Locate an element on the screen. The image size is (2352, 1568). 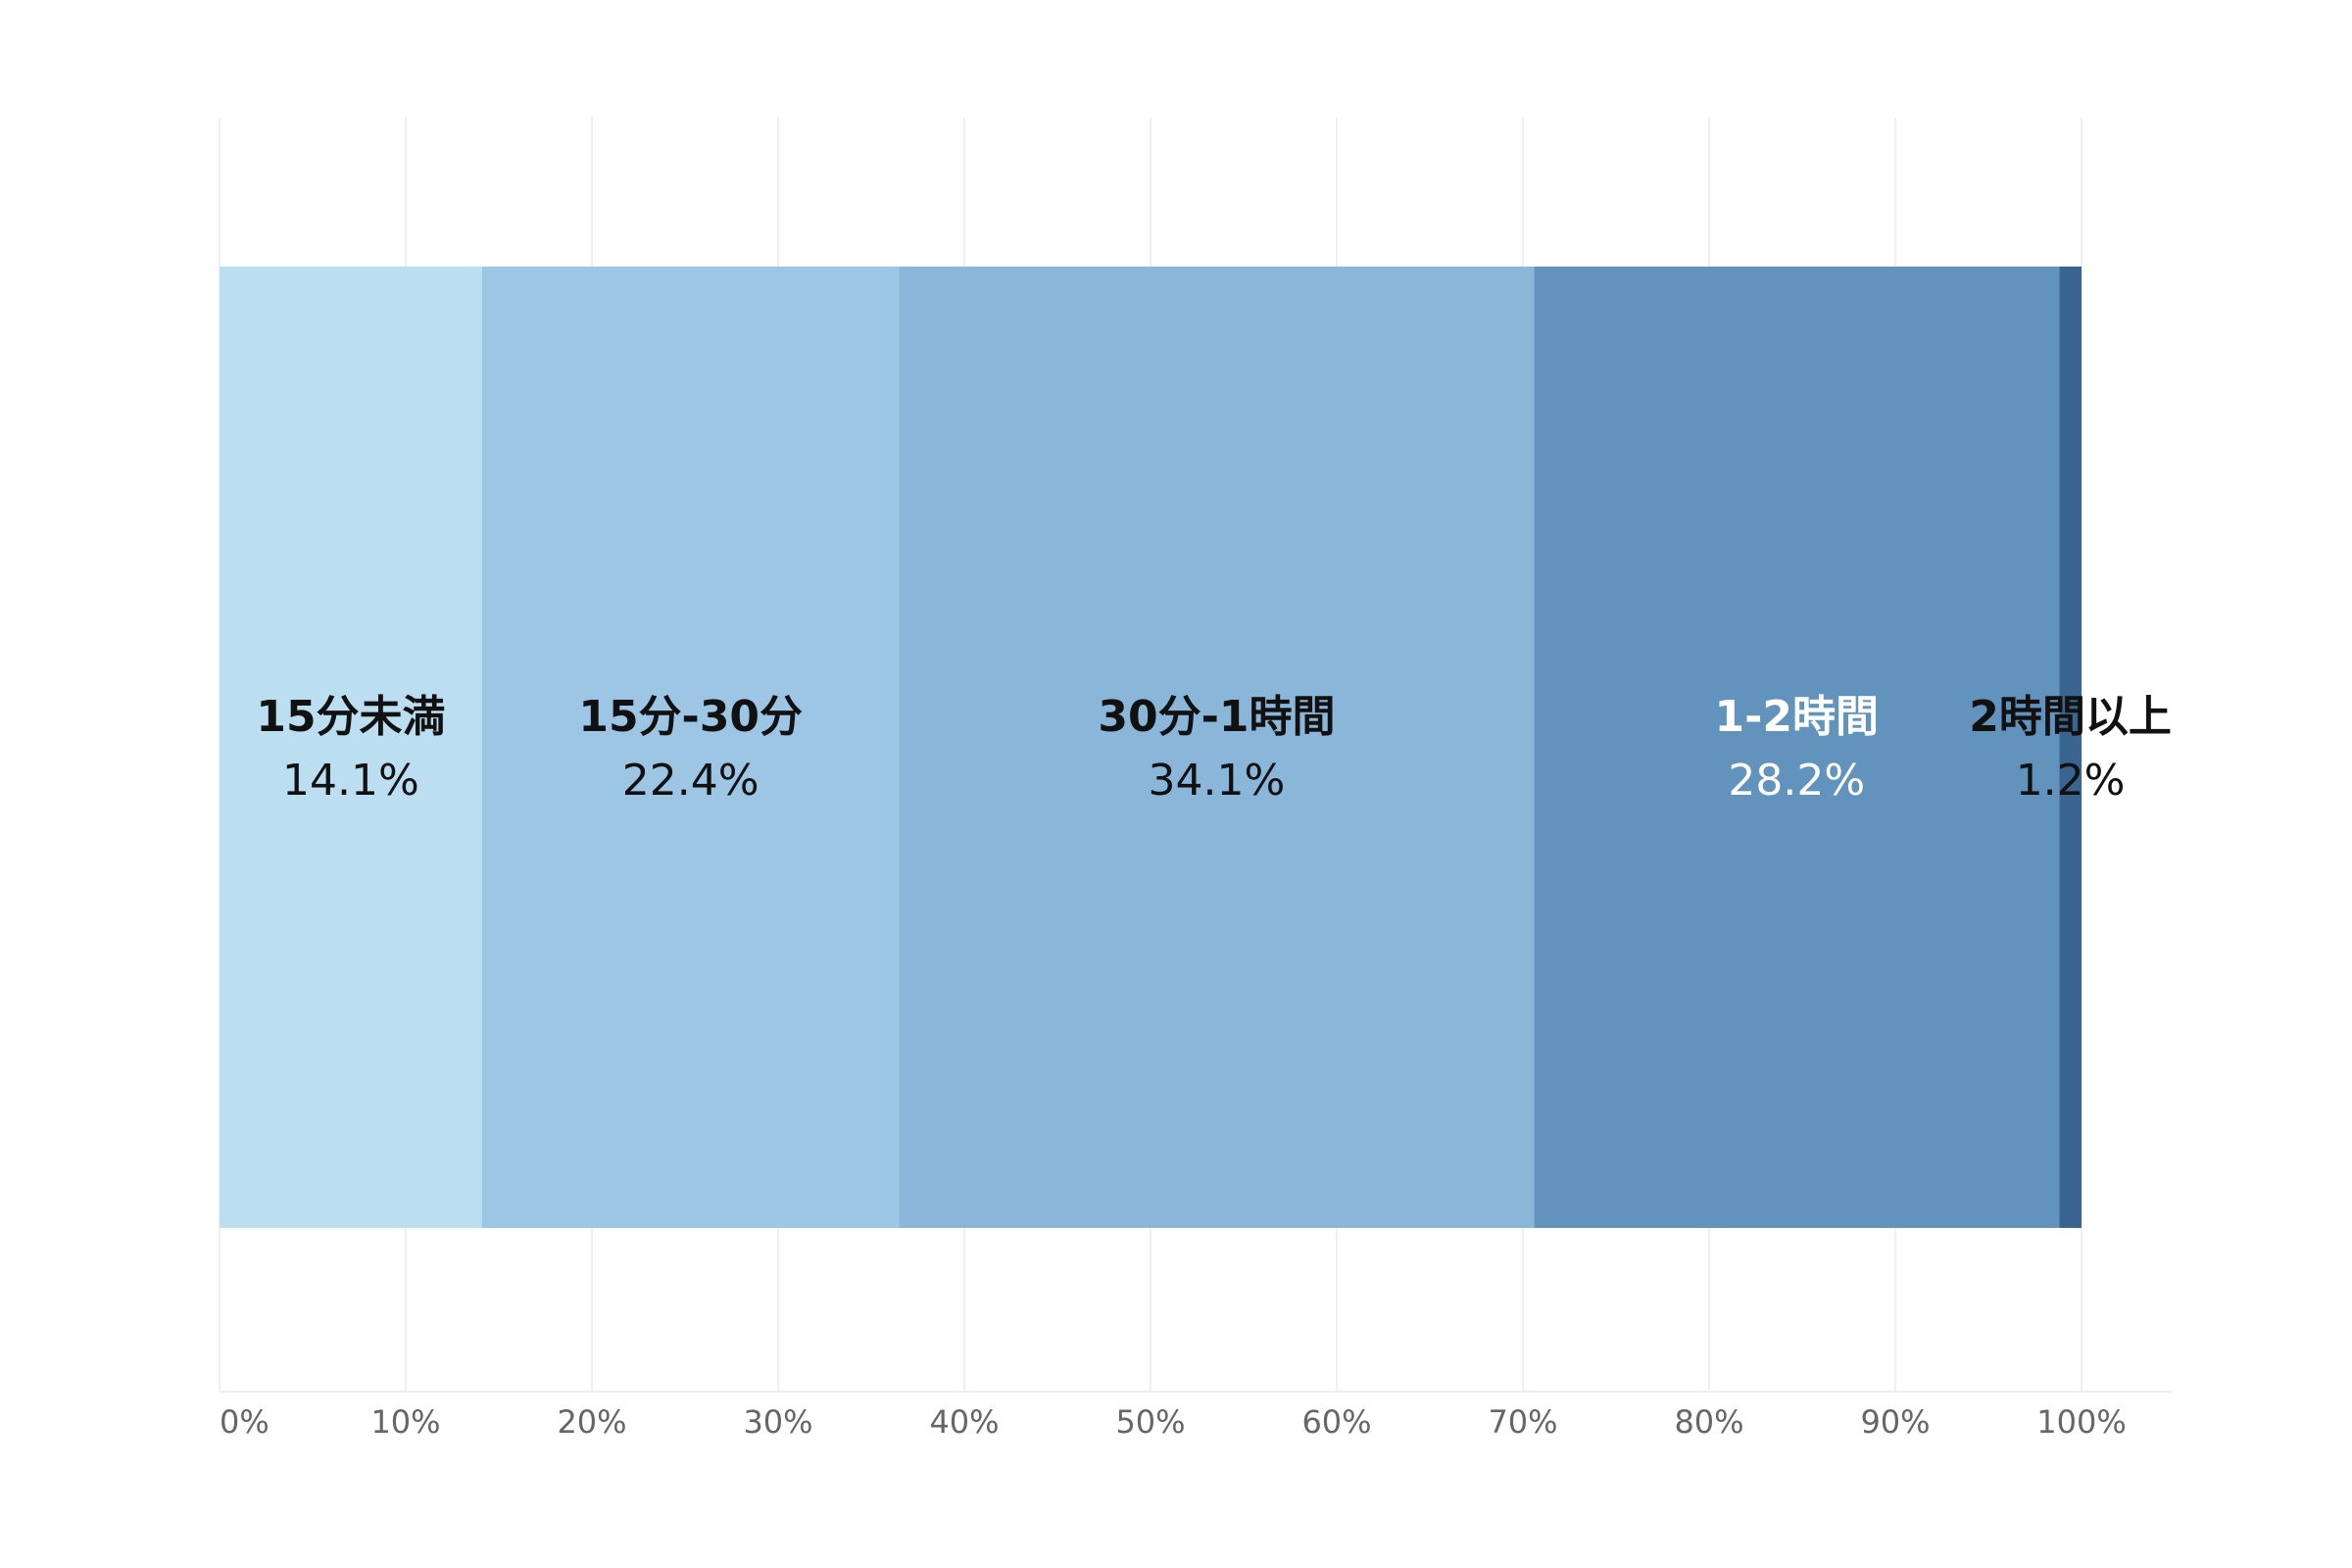
x-tick-label: 70% is located at coordinates (1522, 1422).